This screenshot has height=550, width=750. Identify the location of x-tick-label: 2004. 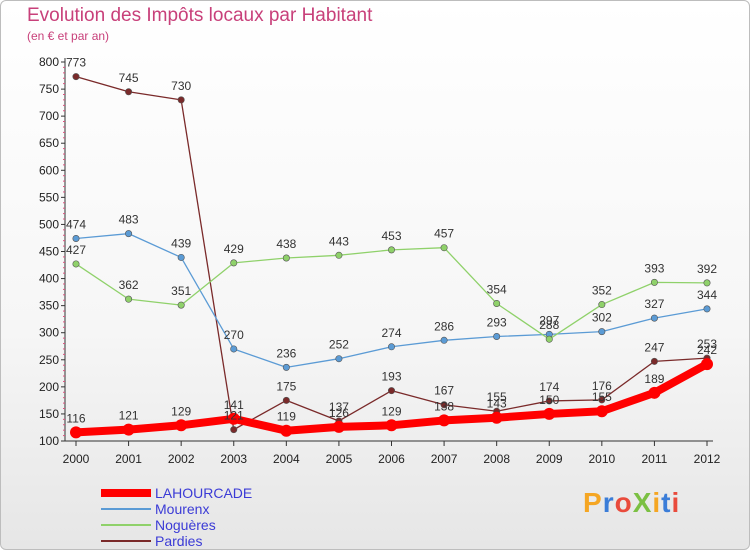
(286, 459).